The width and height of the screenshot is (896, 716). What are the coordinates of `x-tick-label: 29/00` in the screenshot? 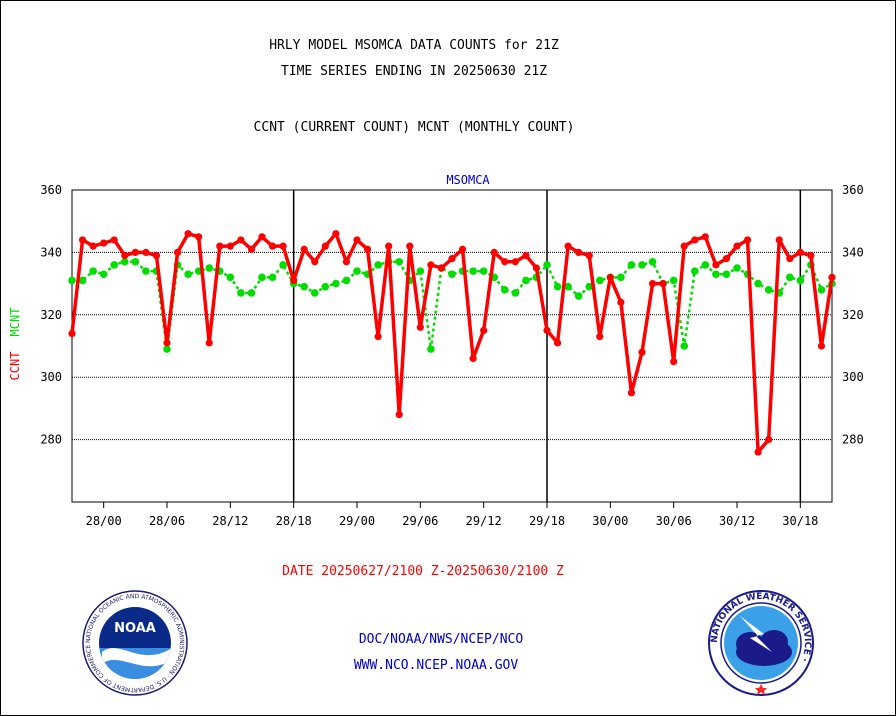 It's located at (357, 521).